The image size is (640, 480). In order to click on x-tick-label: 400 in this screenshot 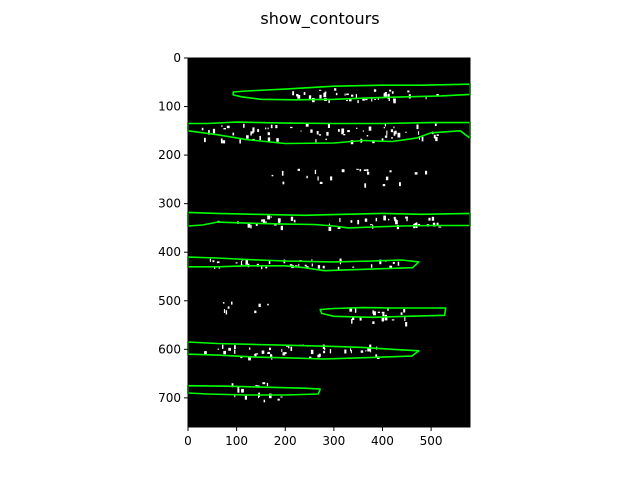, I will do `click(382, 441)`.